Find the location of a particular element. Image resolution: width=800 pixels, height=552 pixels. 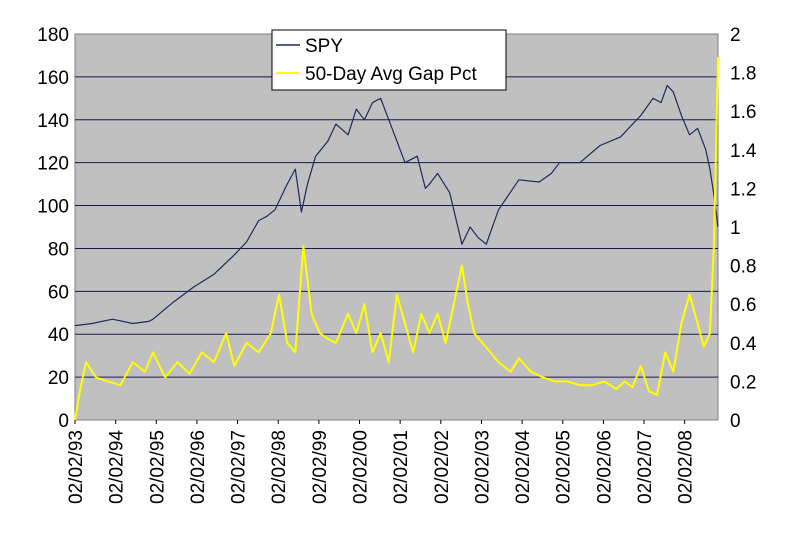

x-tick-5: 02/02/98 is located at coordinates (279, 467).